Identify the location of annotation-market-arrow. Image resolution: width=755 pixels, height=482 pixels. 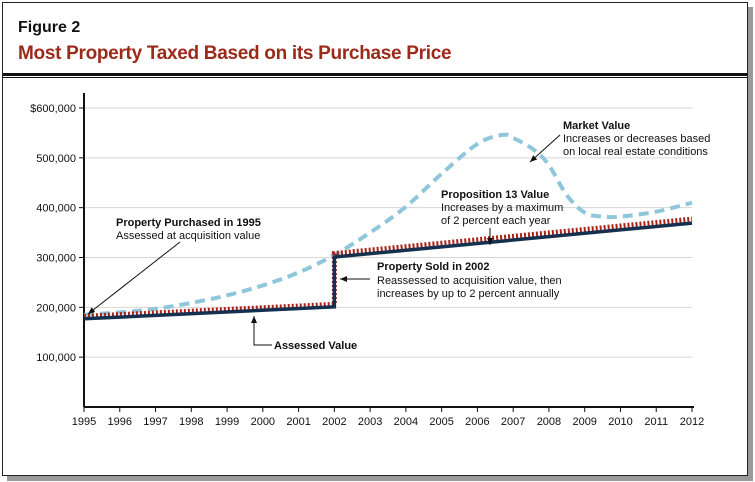
(545, 148).